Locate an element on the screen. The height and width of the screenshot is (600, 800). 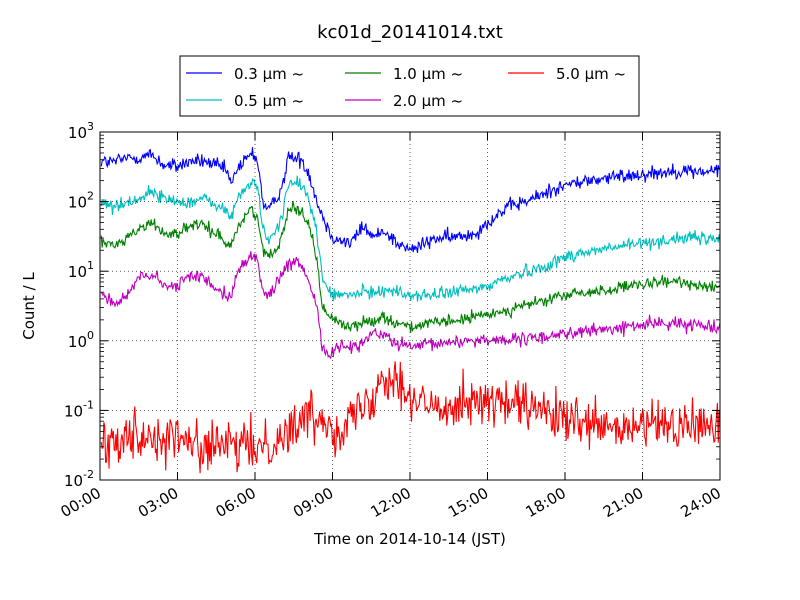
y-tick-label-exponent: -1 is located at coordinates (88, 404).